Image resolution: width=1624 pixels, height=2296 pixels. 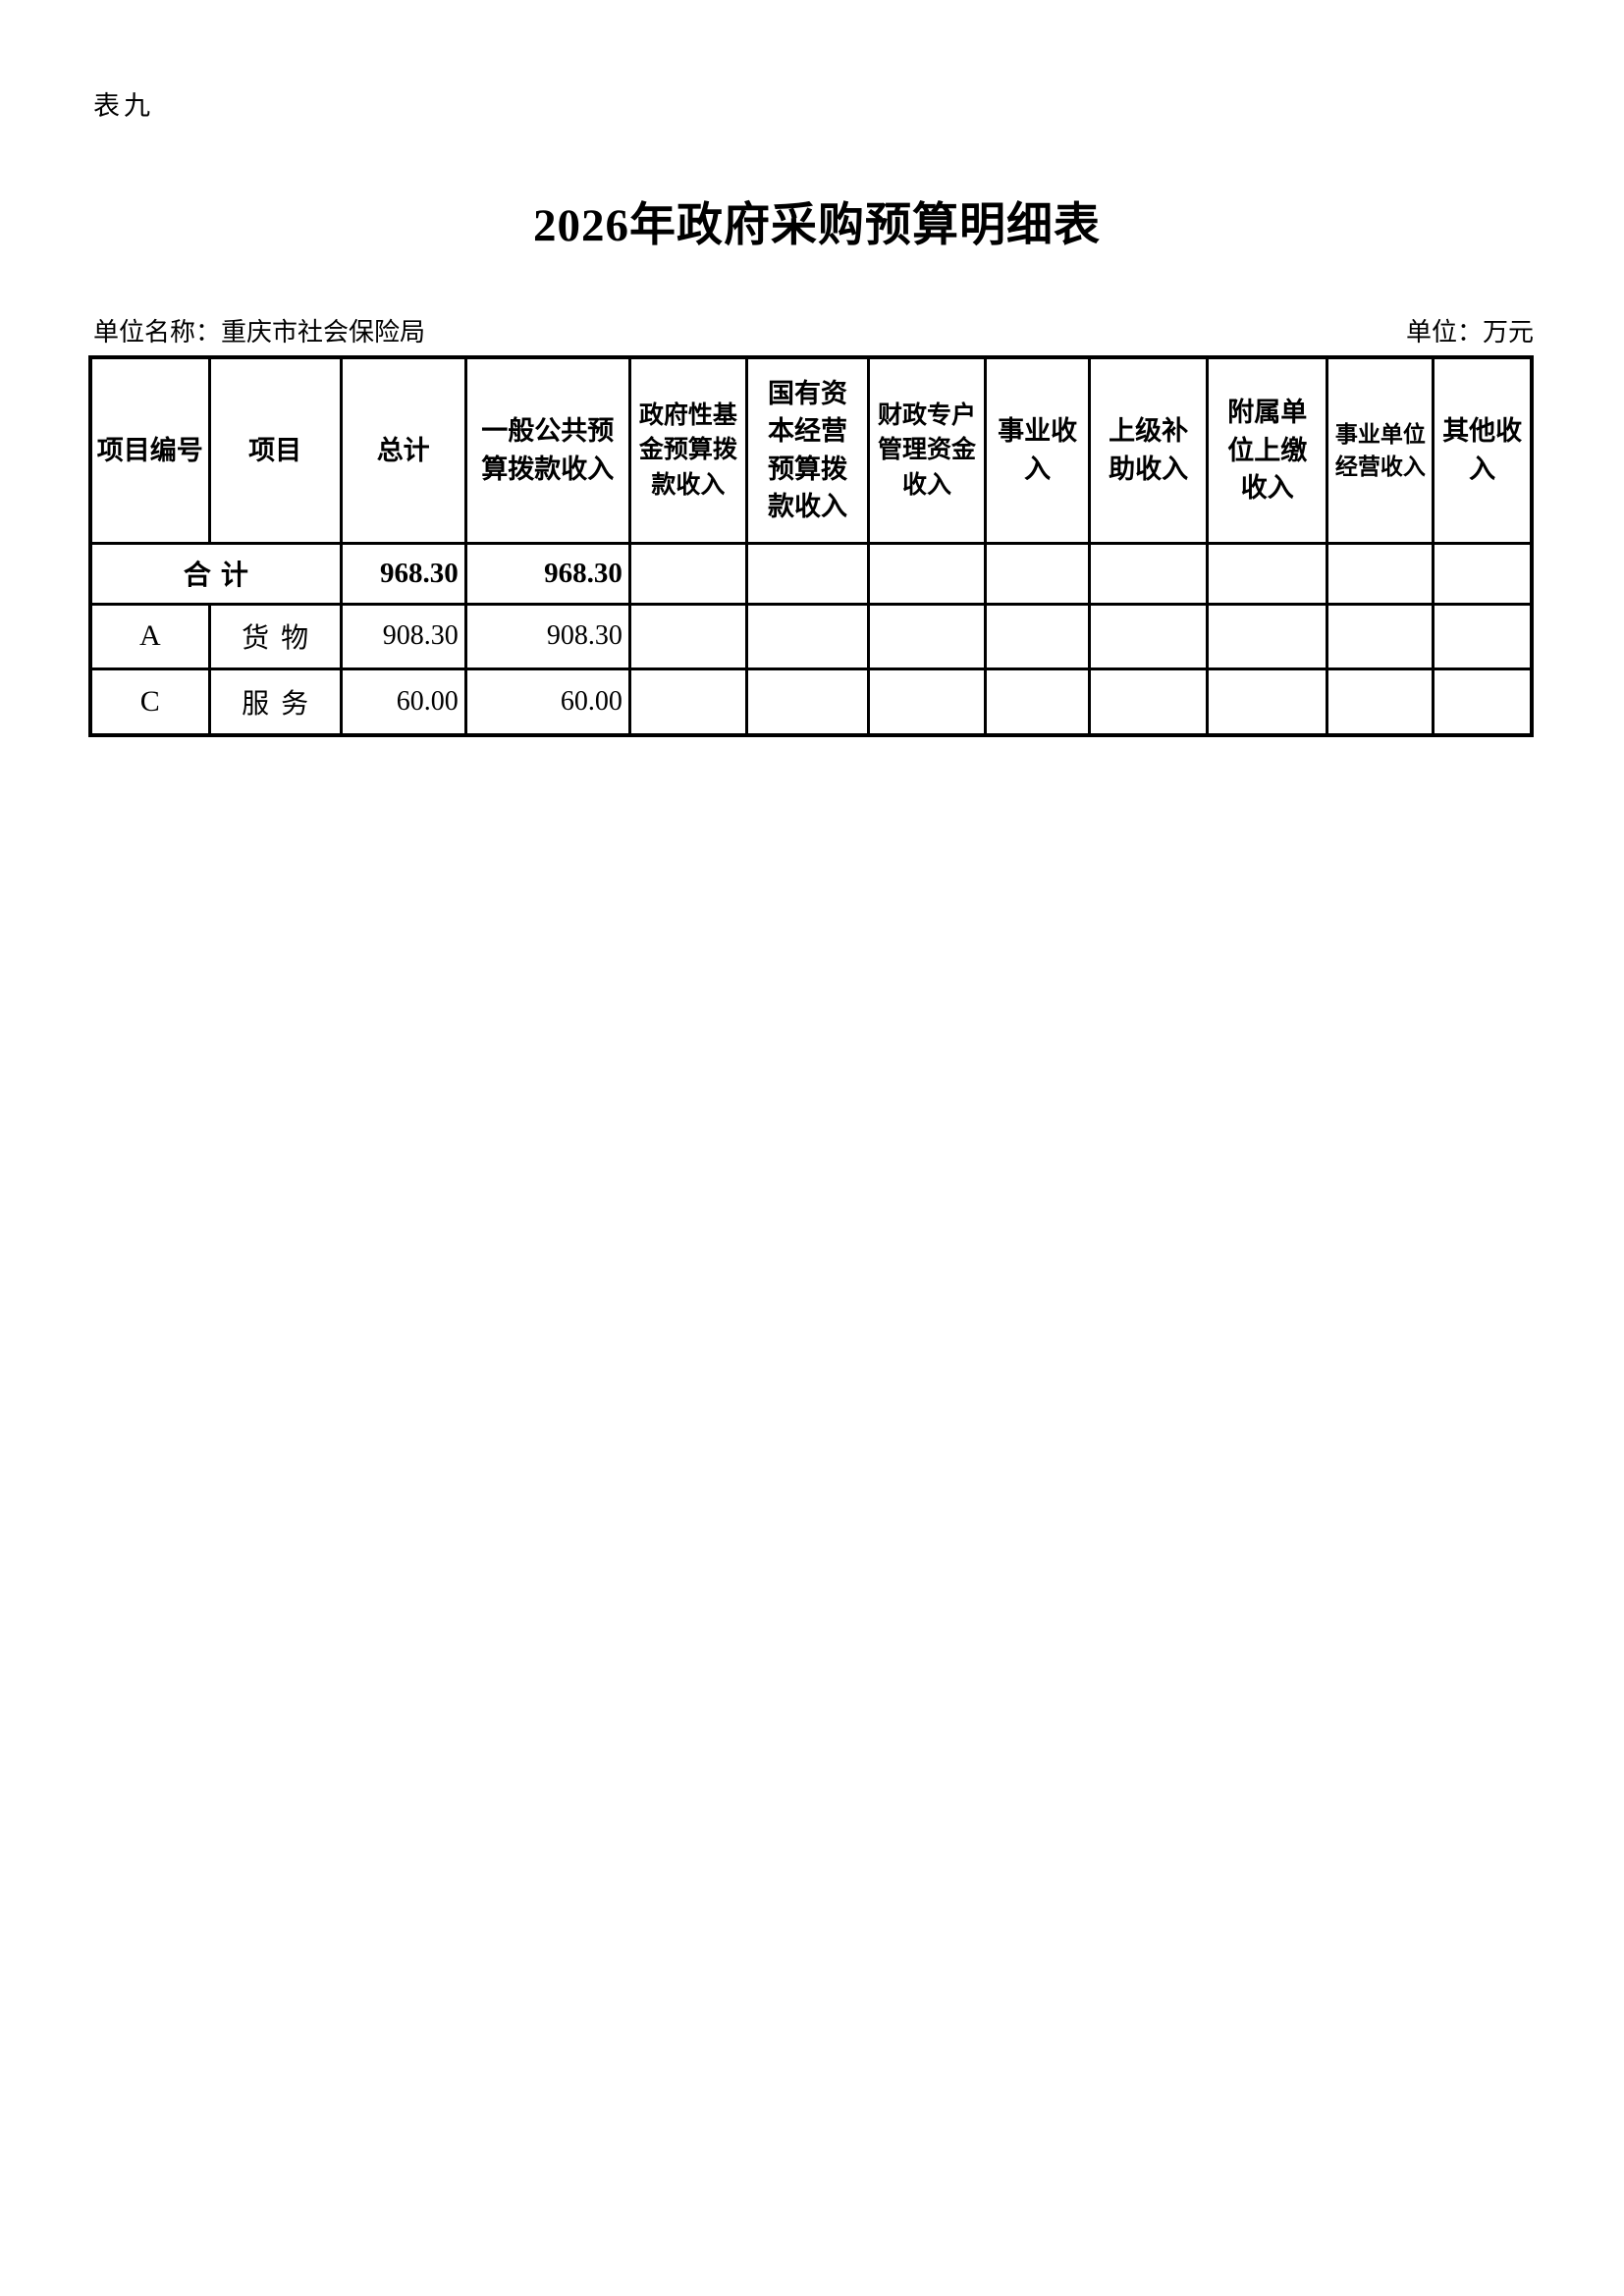 What do you see at coordinates (927, 450) in the screenshot?
I see `header-fiscal-account-funds-income: 财政专户 管理资金 收入` at bounding box center [927, 450].